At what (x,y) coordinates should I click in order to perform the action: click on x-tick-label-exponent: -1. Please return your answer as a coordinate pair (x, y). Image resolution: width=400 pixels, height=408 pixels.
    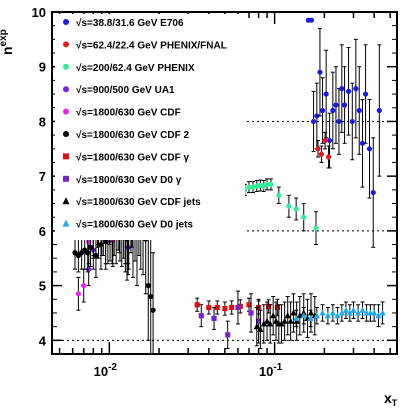
    Looking at the image, I should click on (277, 367).